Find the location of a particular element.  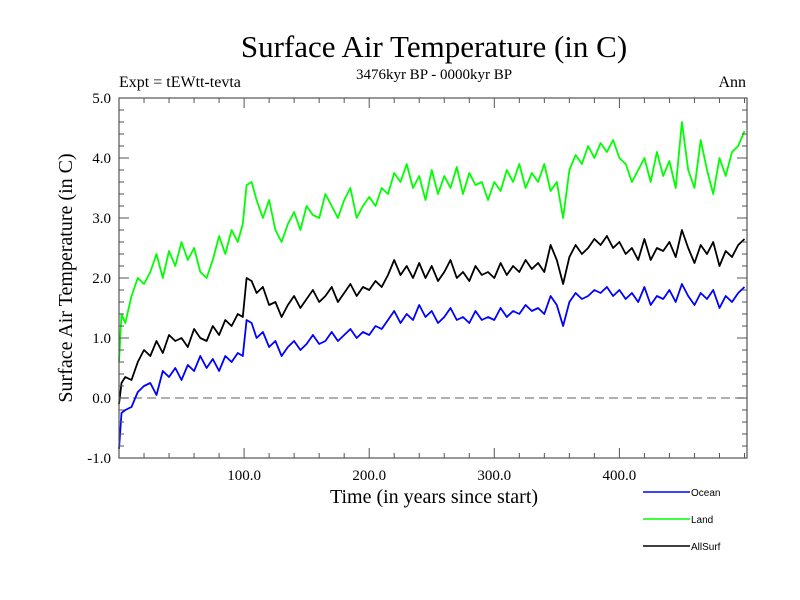

x-tick-label: 300.0 is located at coordinates (494, 476).